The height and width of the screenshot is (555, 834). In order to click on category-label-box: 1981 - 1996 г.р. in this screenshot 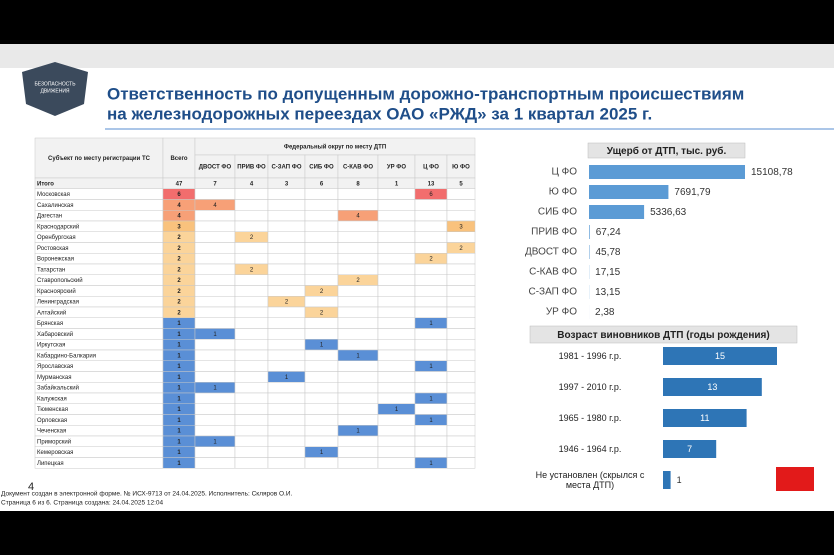, I will do `click(590, 355)`.